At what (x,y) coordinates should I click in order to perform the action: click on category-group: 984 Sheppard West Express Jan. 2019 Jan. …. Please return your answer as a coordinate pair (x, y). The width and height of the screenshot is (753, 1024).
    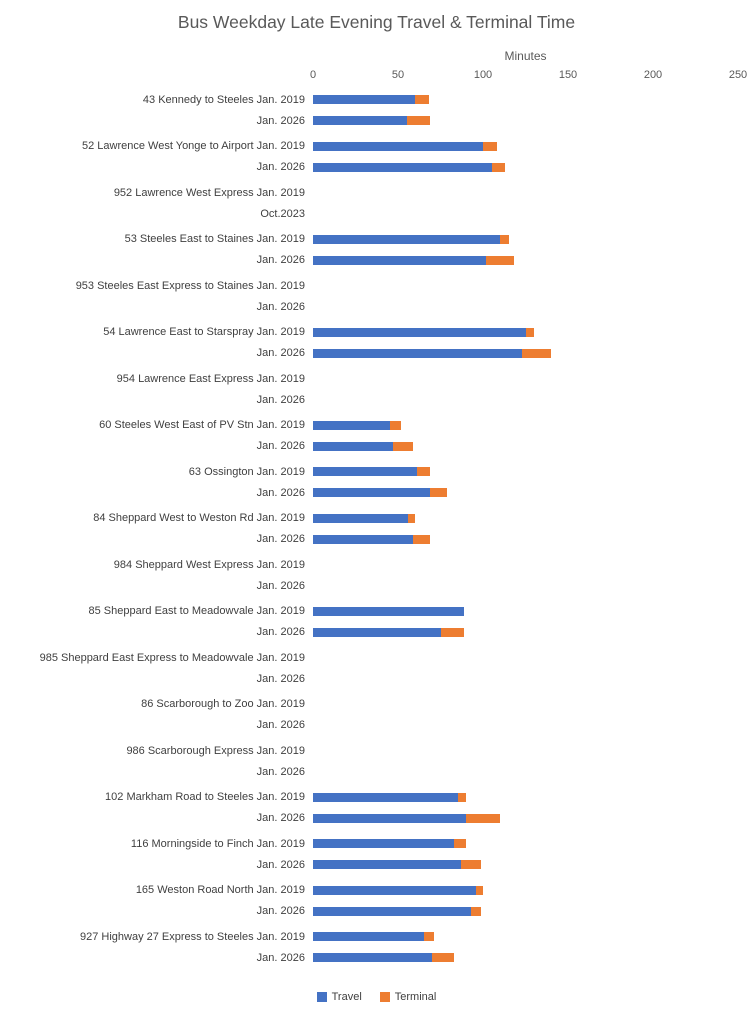
    Looking at the image, I should click on (376, 575).